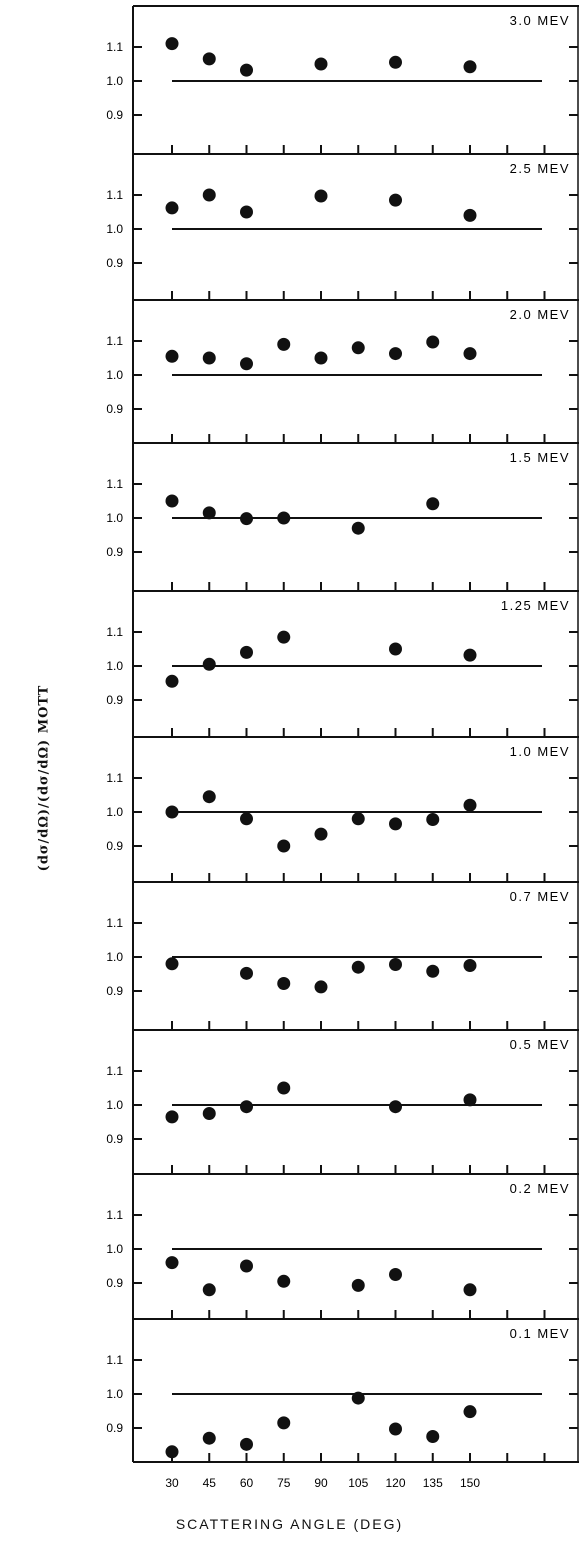 The width and height of the screenshot is (579, 1556). What do you see at coordinates (284, 1483) in the screenshot?
I see `x-tick-label: 75` at bounding box center [284, 1483].